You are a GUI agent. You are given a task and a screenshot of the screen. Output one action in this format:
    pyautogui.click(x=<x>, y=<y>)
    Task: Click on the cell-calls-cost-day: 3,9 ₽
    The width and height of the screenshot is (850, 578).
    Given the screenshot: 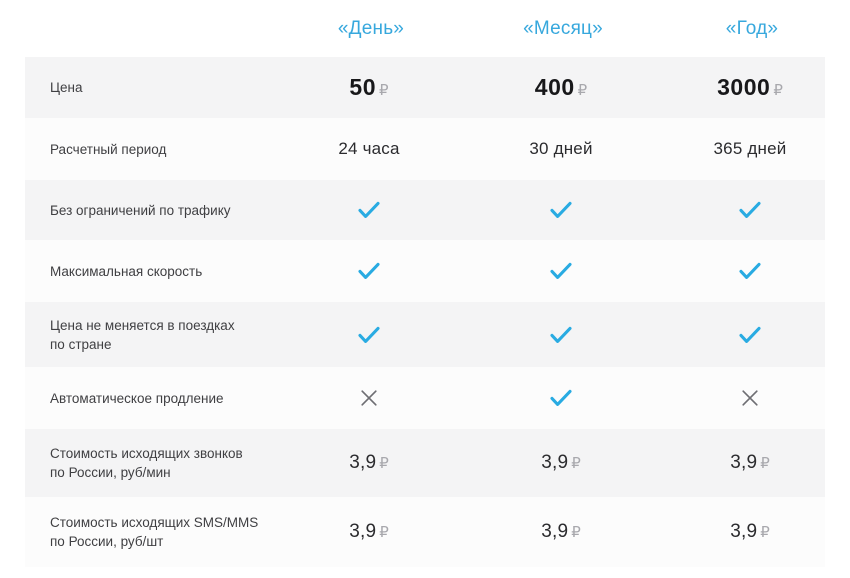 What is the action you would take?
    pyautogui.click(x=371, y=462)
    